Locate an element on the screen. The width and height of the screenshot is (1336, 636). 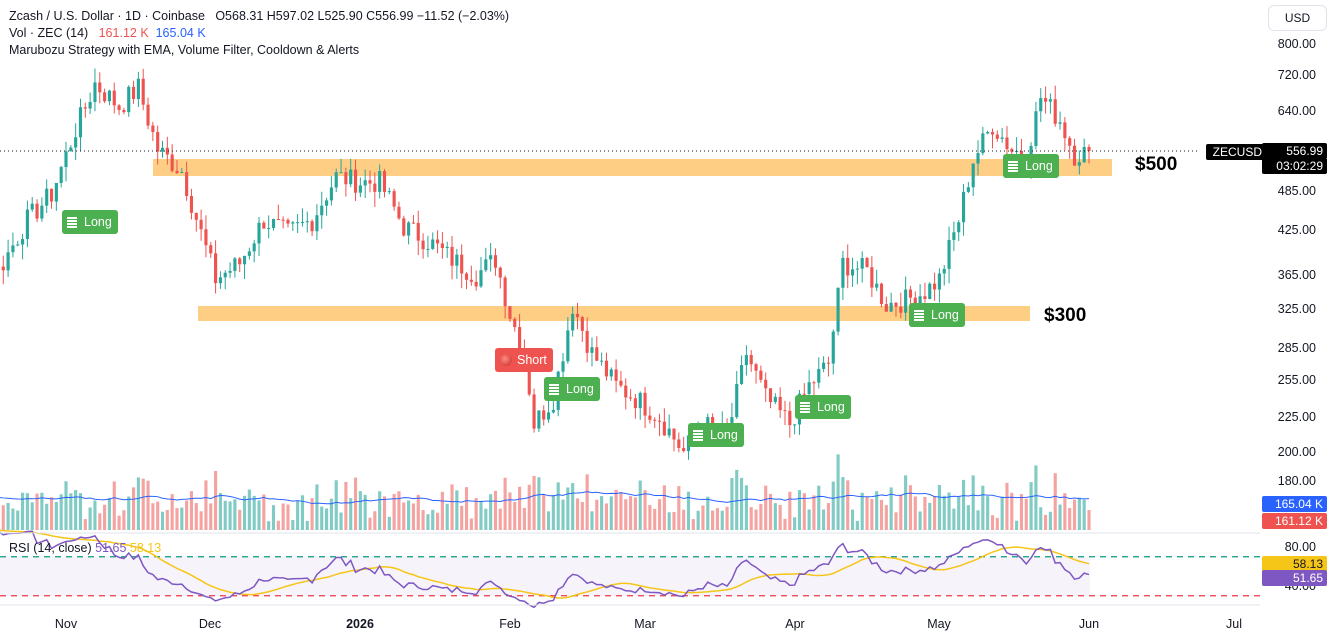
signal-long-6: Long is located at coordinates (1031, 166).